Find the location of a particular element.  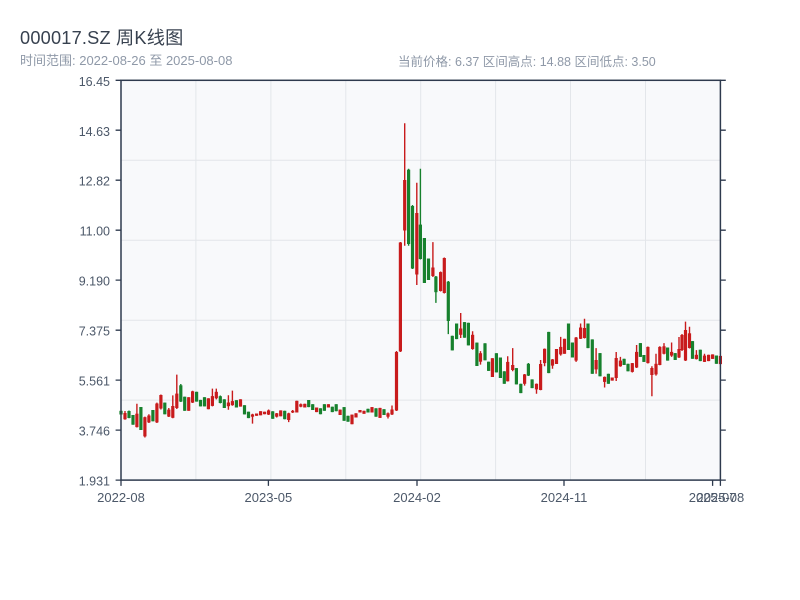

svg-text: 11.00 is located at coordinates (95, 232).